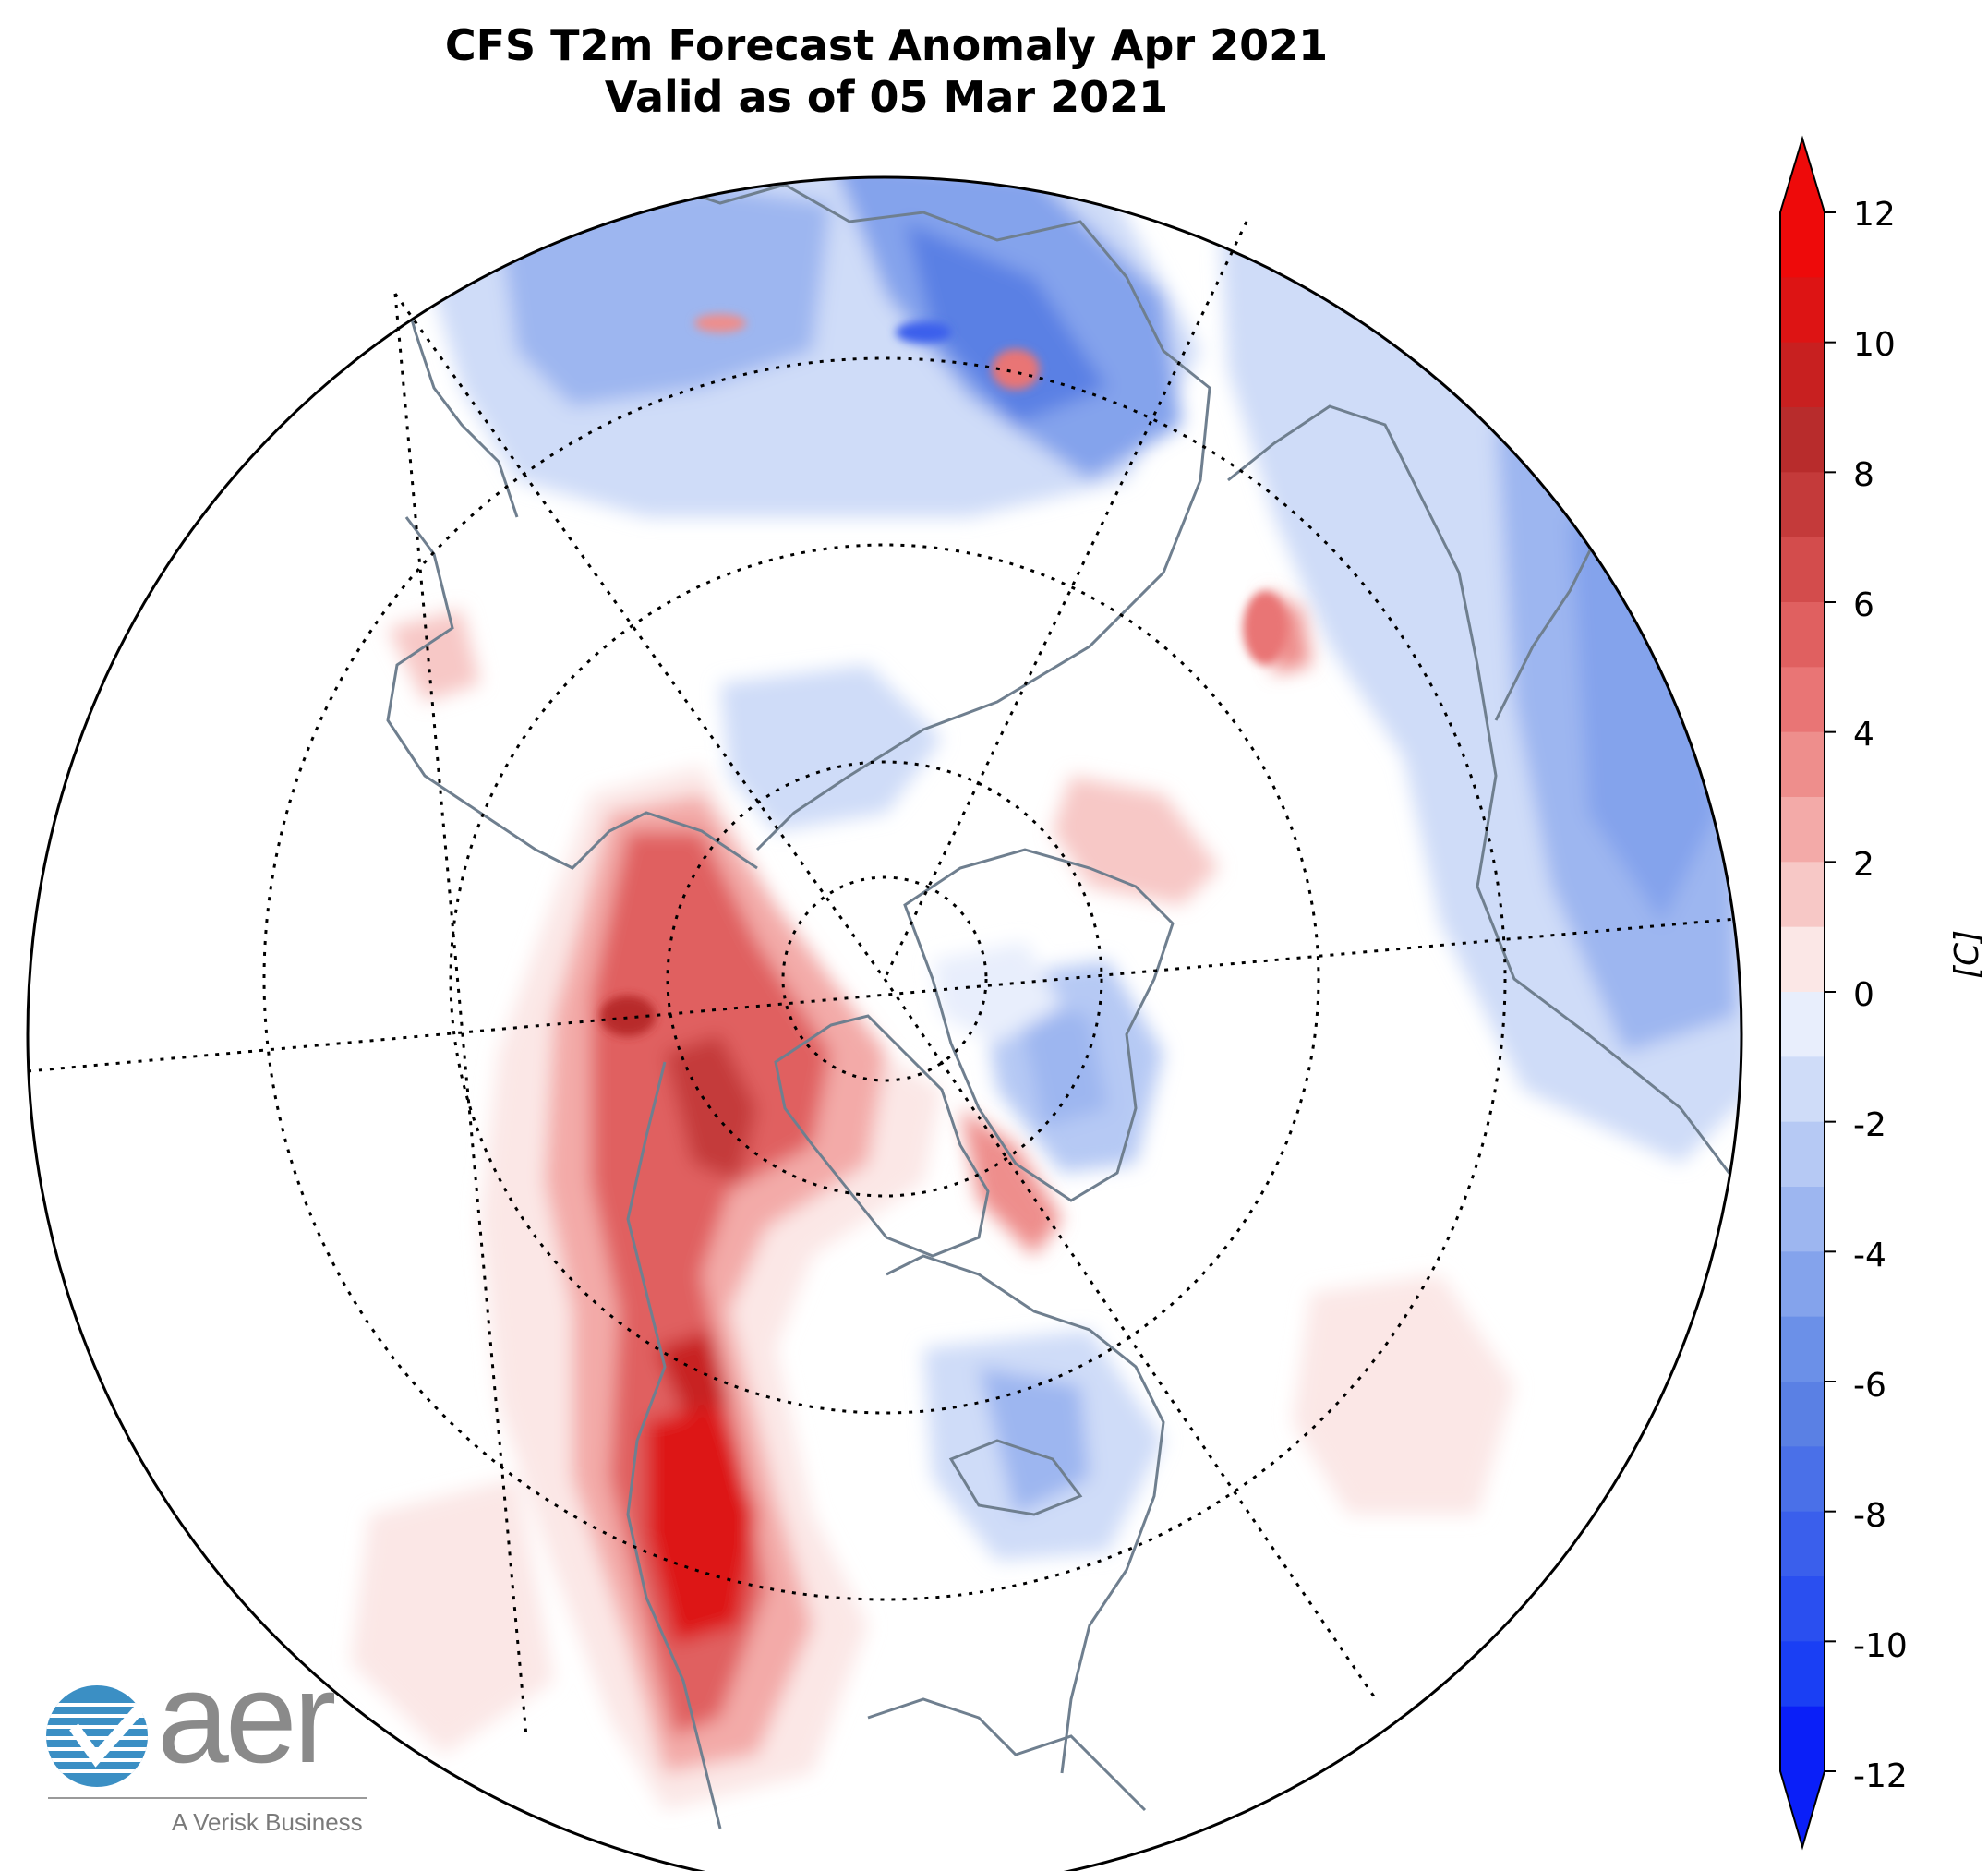 This screenshot has width=1988, height=1871. I want to click on chart-title-line2: Valid as of 05 Mar 2021, so click(886, 97).